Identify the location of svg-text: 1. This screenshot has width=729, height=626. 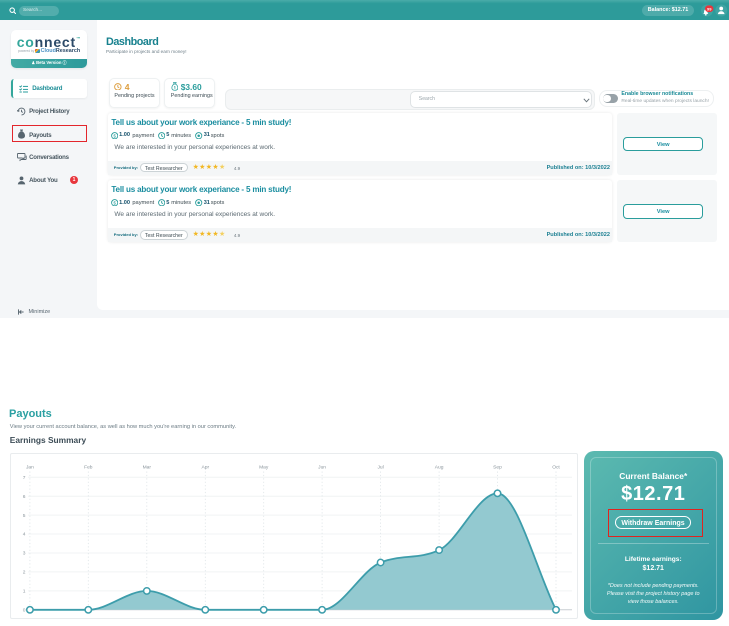
(24, 592).